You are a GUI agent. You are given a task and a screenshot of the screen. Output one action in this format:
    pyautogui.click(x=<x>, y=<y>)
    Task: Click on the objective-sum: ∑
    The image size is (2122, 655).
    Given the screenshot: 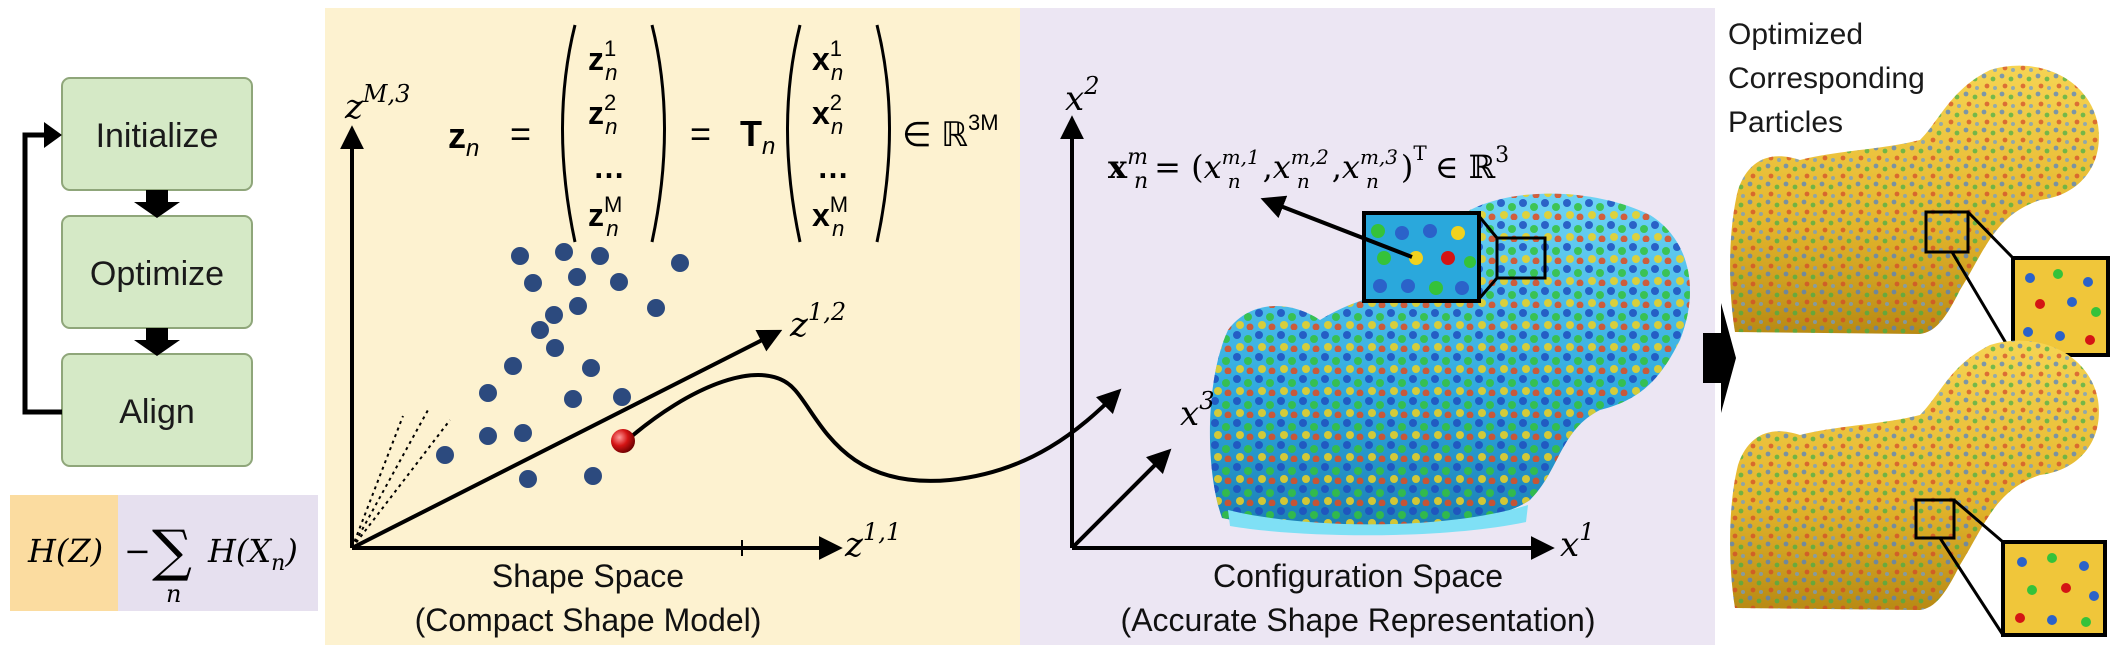 What is the action you would take?
    pyautogui.click(x=172, y=551)
    